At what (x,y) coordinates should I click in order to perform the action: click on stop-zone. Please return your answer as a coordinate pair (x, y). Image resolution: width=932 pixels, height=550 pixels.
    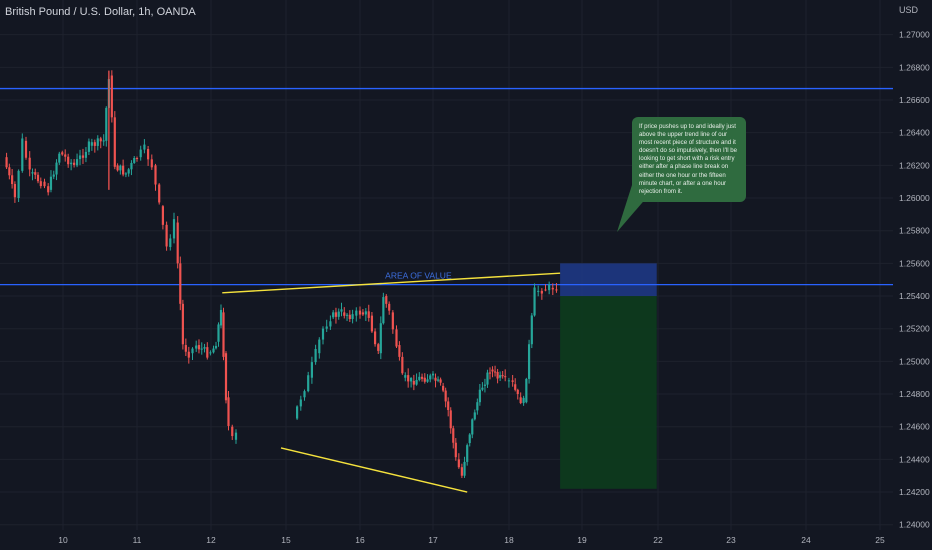
    Looking at the image, I should click on (608, 280).